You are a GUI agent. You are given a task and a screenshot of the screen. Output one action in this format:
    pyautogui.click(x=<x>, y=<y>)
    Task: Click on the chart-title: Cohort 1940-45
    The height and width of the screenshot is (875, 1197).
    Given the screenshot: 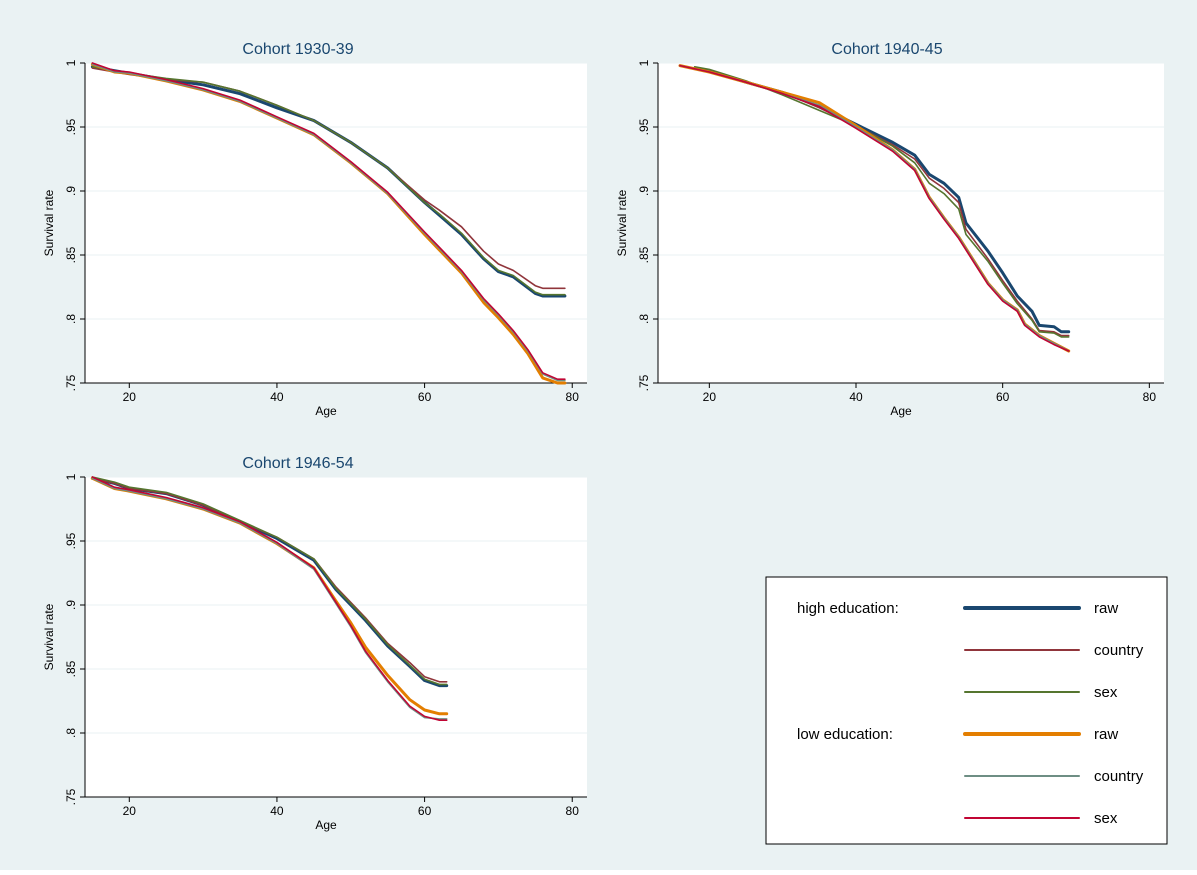 What is the action you would take?
    pyautogui.click(x=886, y=49)
    